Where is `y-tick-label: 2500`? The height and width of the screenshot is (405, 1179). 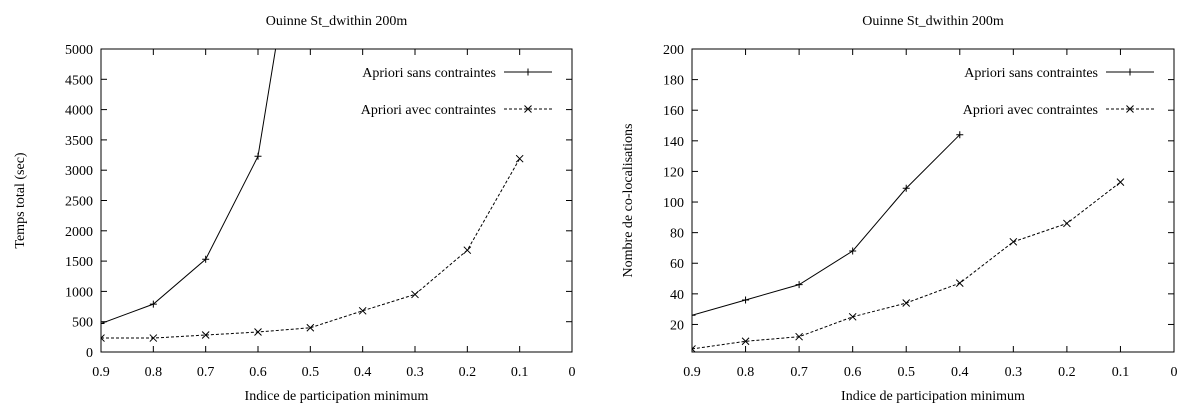 y-tick-label: 2500 is located at coordinates (79, 202).